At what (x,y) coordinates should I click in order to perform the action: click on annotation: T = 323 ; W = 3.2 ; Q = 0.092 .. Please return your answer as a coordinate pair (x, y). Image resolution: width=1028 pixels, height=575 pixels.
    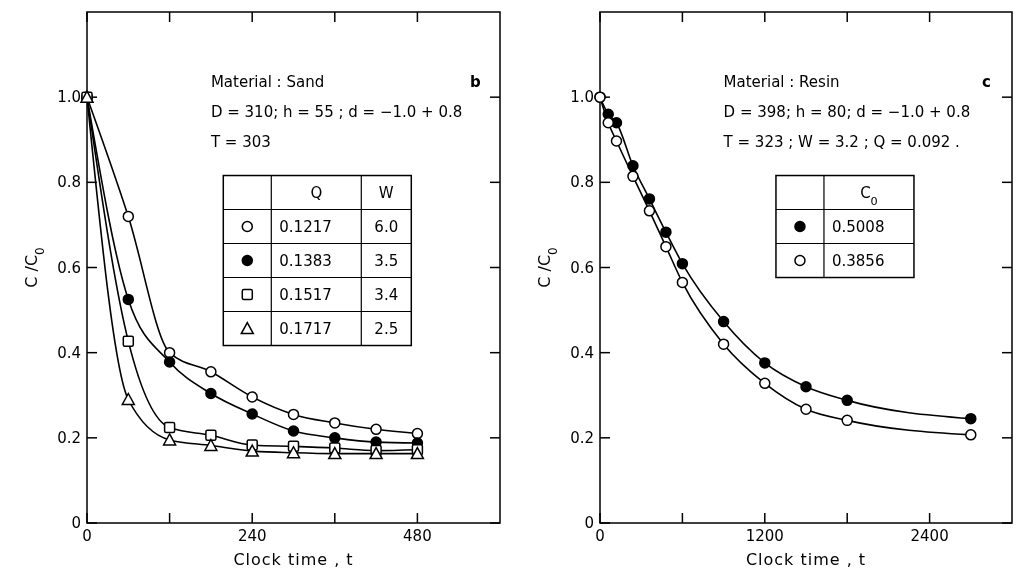
    Looking at the image, I should click on (841, 142).